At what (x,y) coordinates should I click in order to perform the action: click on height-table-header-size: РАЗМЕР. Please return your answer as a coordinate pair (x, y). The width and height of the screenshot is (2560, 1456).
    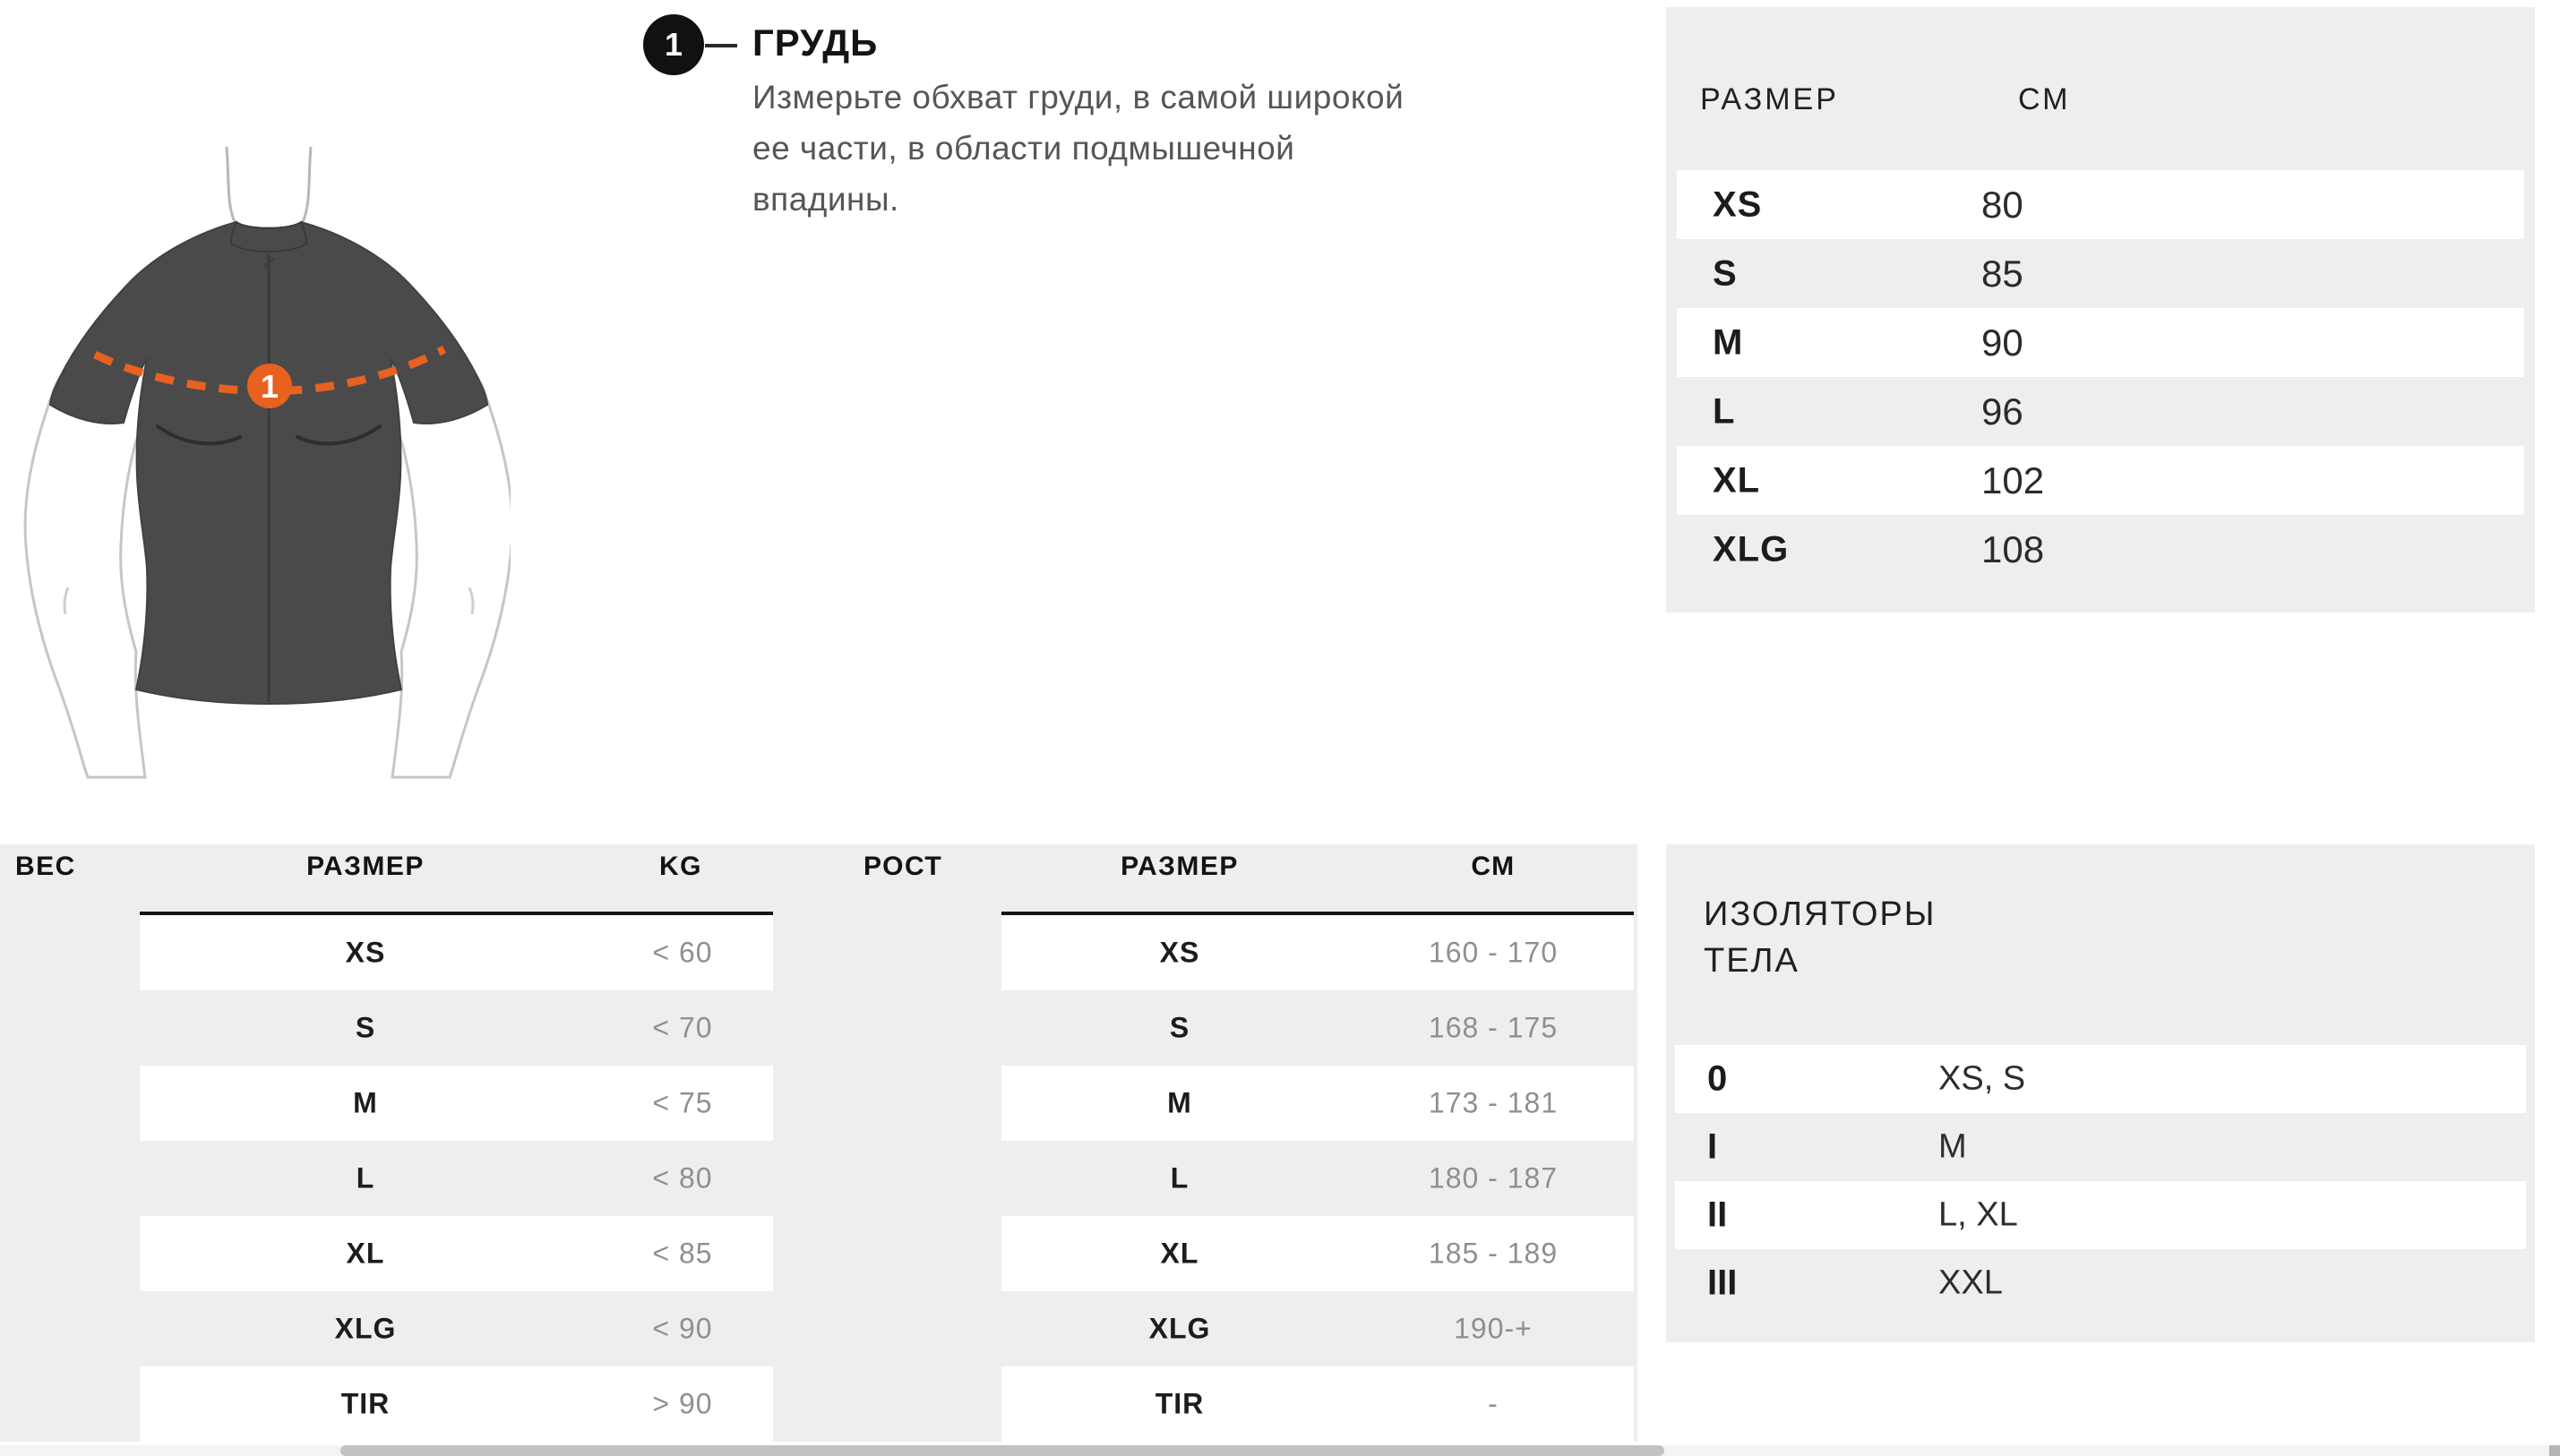
    Looking at the image, I should click on (1180, 866).